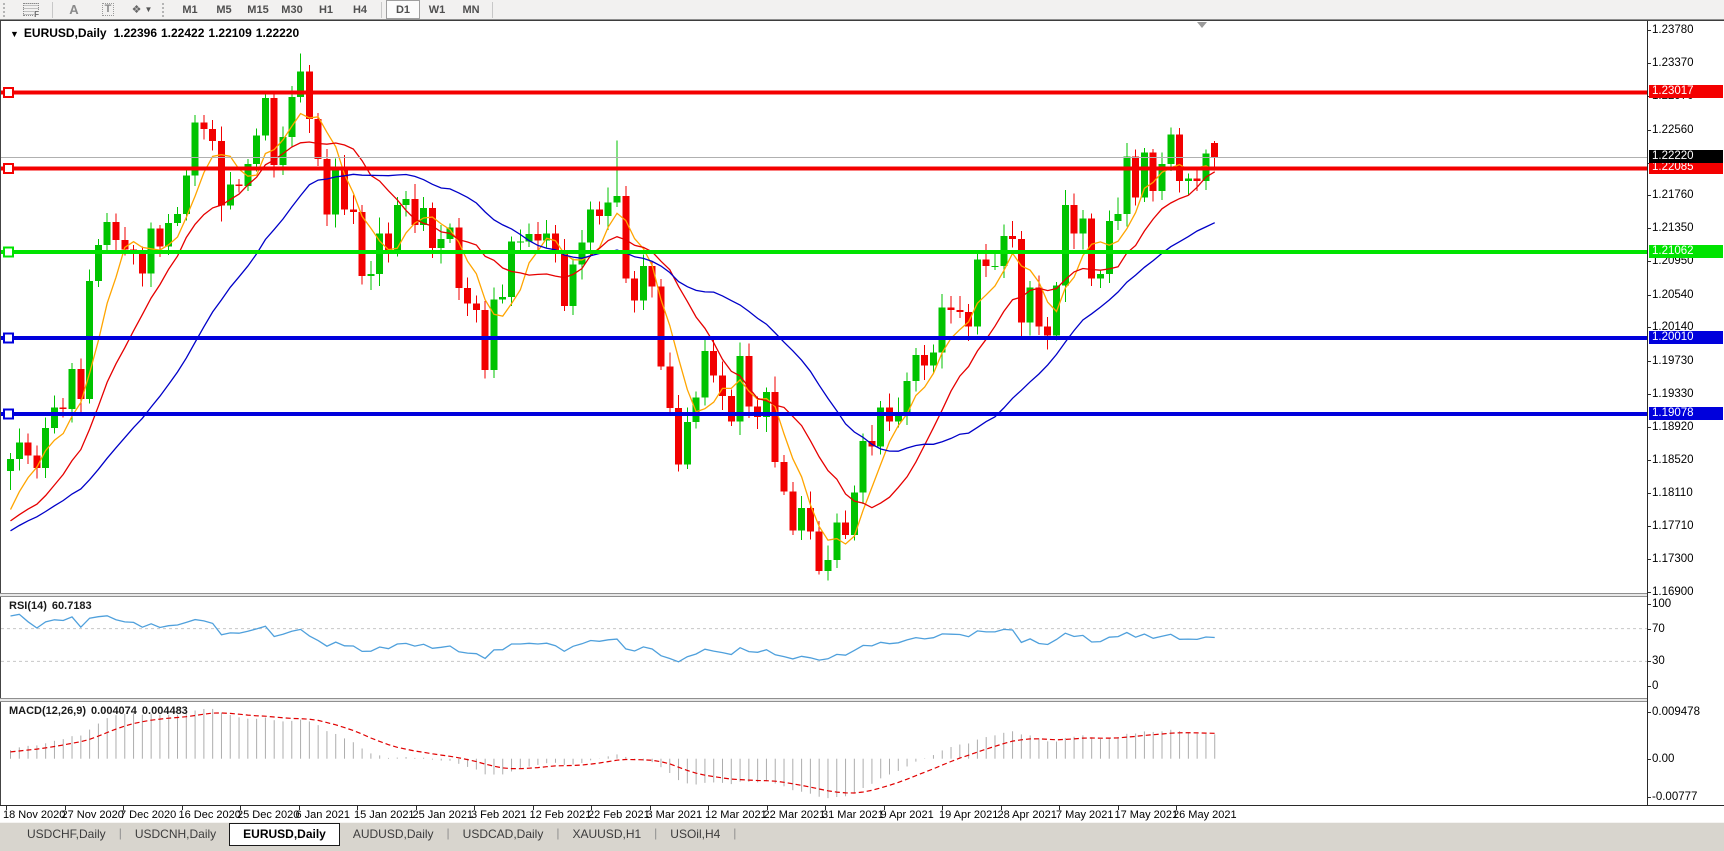 The image size is (1724, 851). What do you see at coordinates (326, 9) in the screenshot?
I see `timeframe-button-h1: H1` at bounding box center [326, 9].